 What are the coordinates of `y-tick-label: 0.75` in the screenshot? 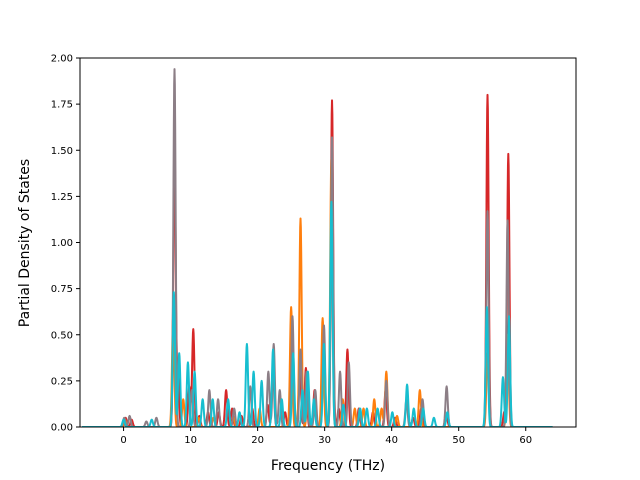 It's located at (62, 289).